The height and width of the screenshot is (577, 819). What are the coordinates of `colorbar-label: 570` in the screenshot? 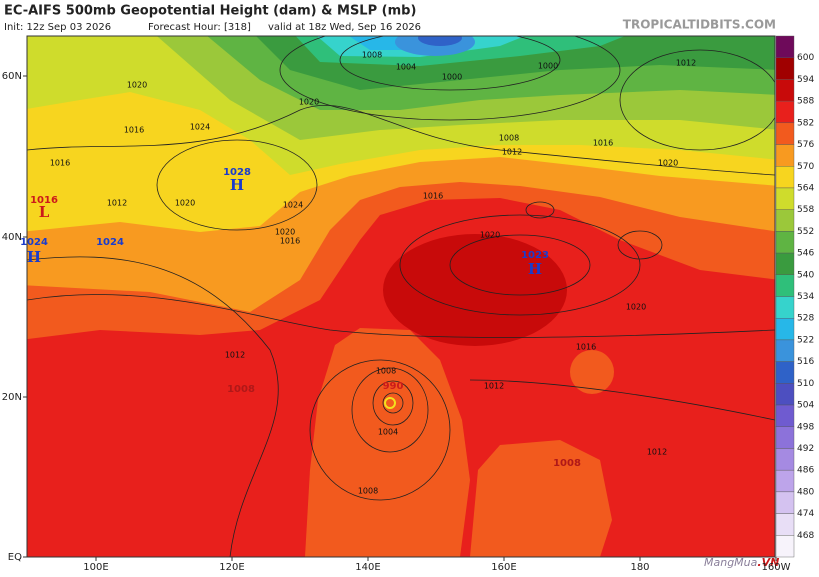 It's located at (805, 167).